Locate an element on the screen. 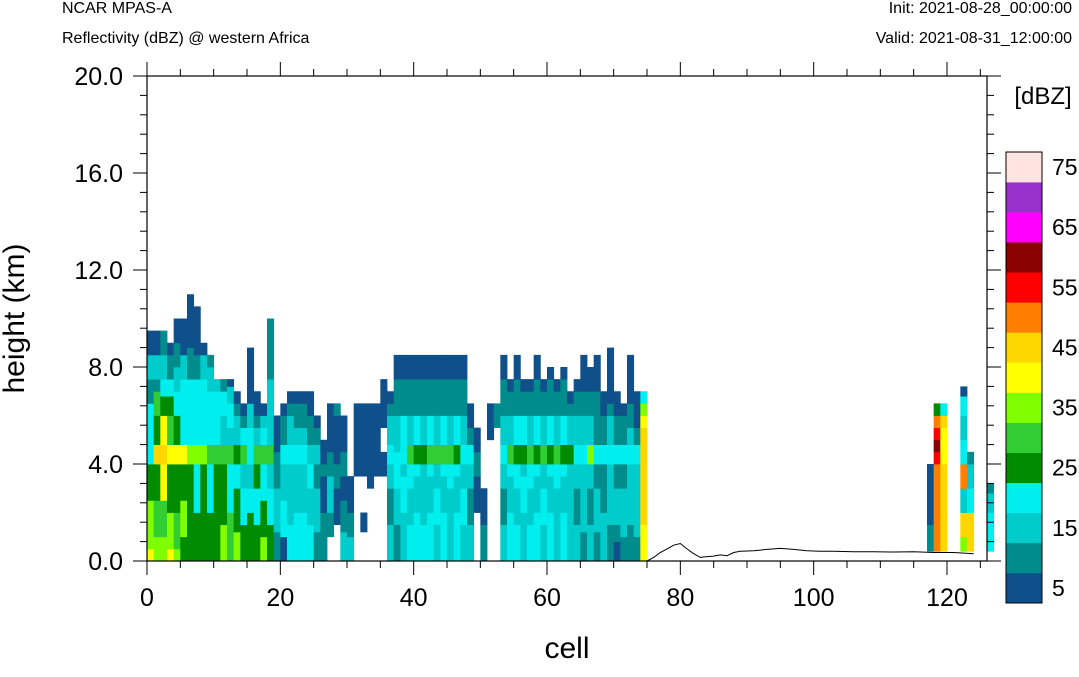 This screenshot has height=677, width=1079. colorbar-label-5: 5 is located at coordinates (1058, 588).